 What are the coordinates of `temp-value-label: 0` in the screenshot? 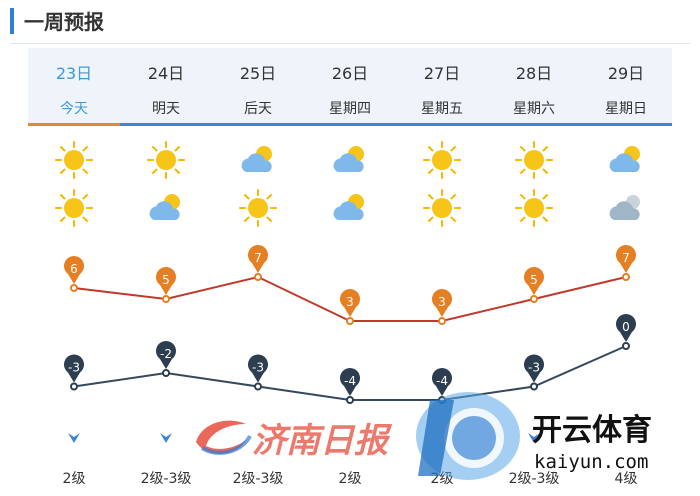 It's located at (626, 327).